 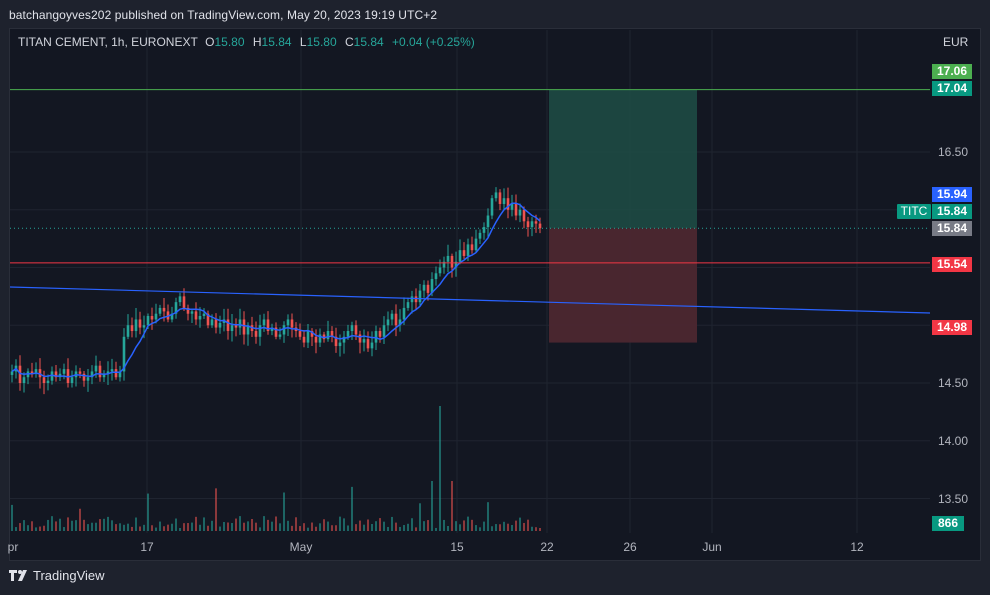 I want to click on currency-label: EUR, so click(x=956, y=42).